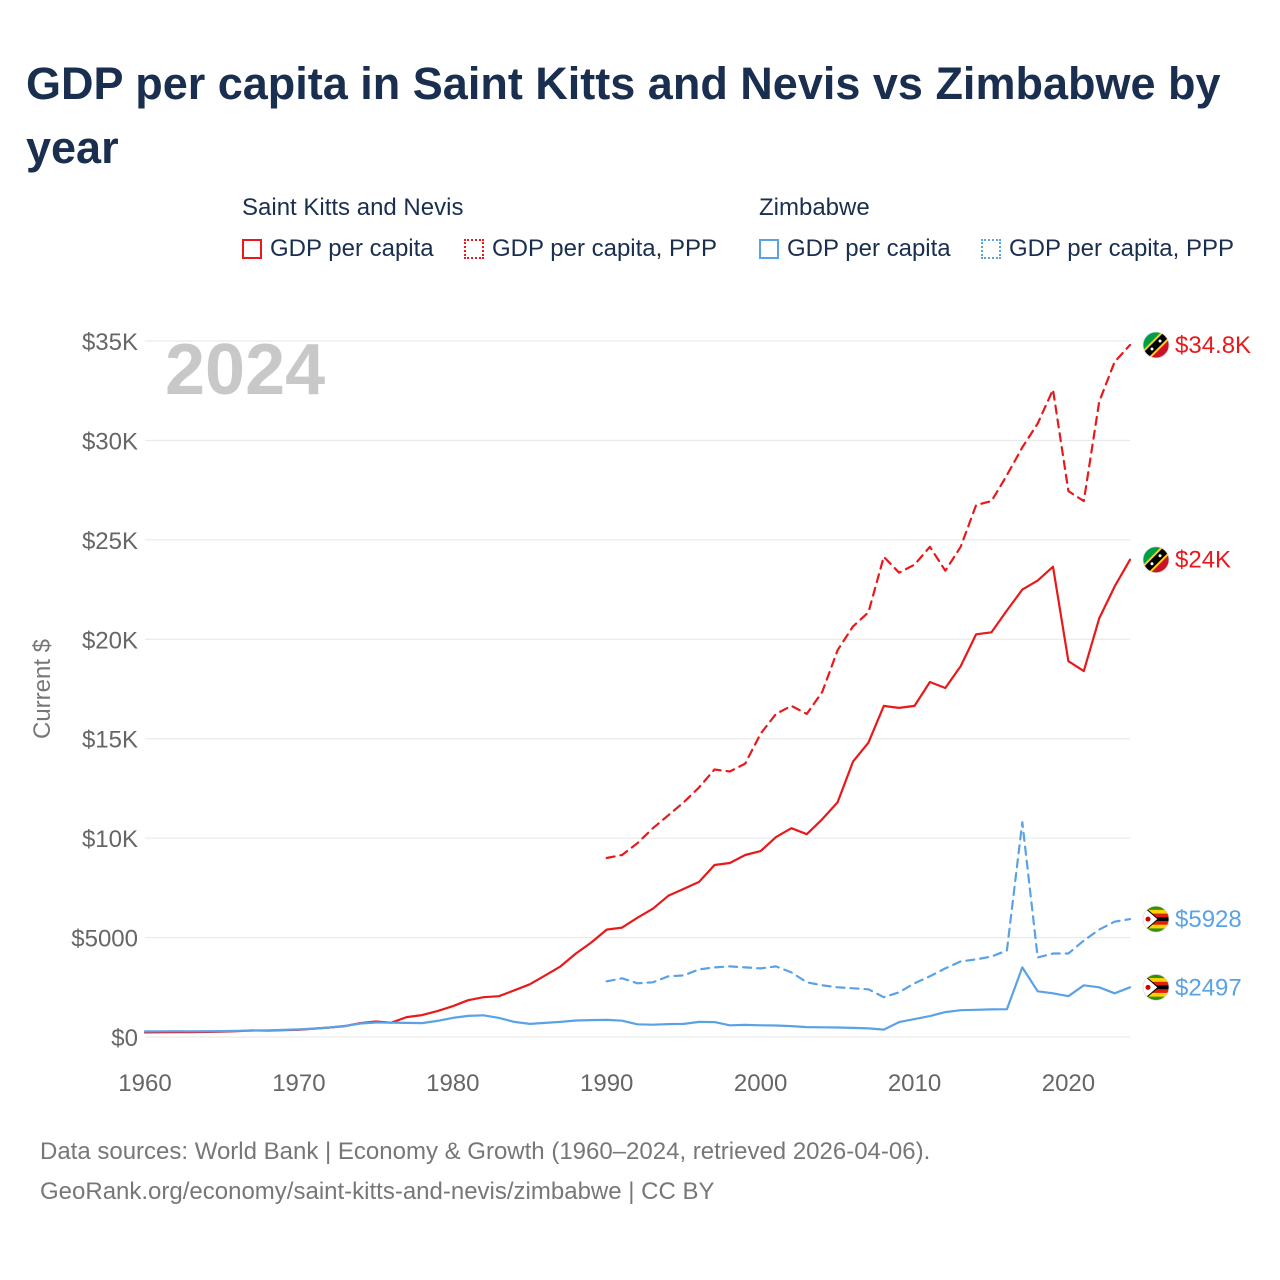  What do you see at coordinates (814, 207) in the screenshot?
I see `legend-group-title-zimbabwe: Zimbabwe` at bounding box center [814, 207].